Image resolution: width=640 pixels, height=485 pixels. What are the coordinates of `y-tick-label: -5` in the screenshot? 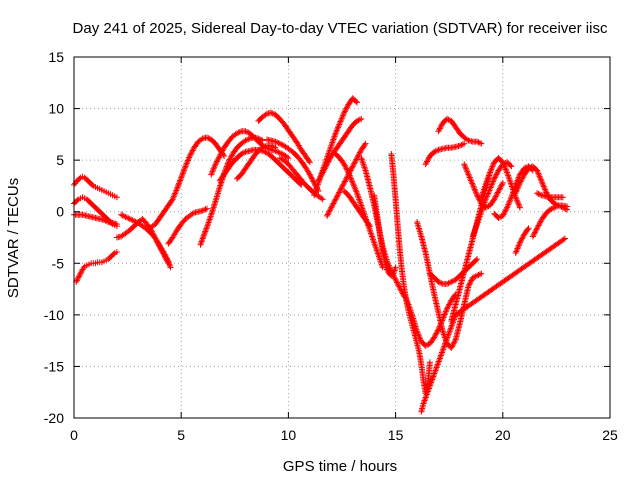 It's located at (58, 263).